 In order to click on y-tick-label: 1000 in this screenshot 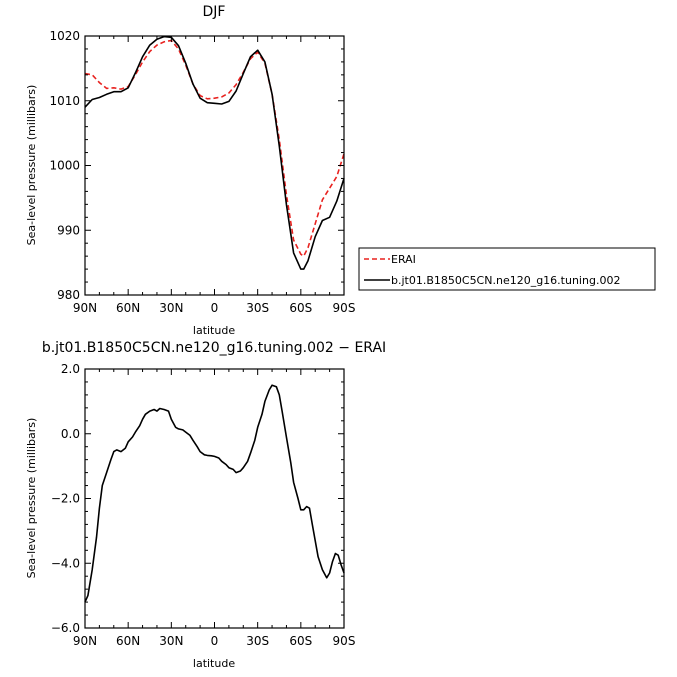, I will do `click(64, 166)`.